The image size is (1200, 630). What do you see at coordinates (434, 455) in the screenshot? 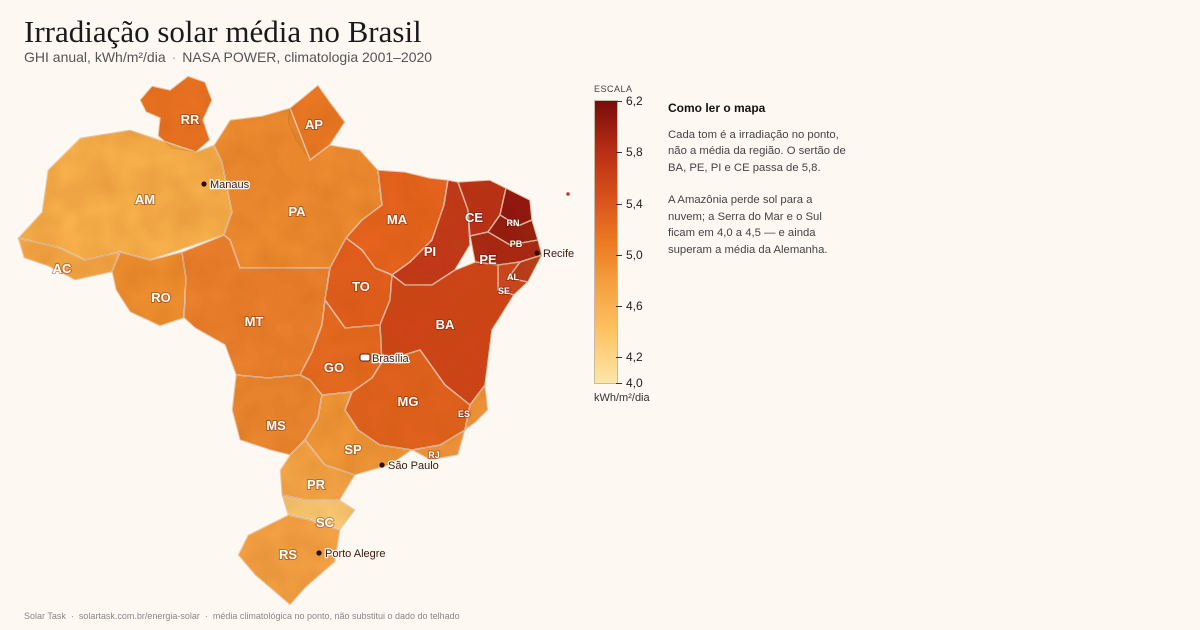
I see `state-label-rj: RJ` at bounding box center [434, 455].